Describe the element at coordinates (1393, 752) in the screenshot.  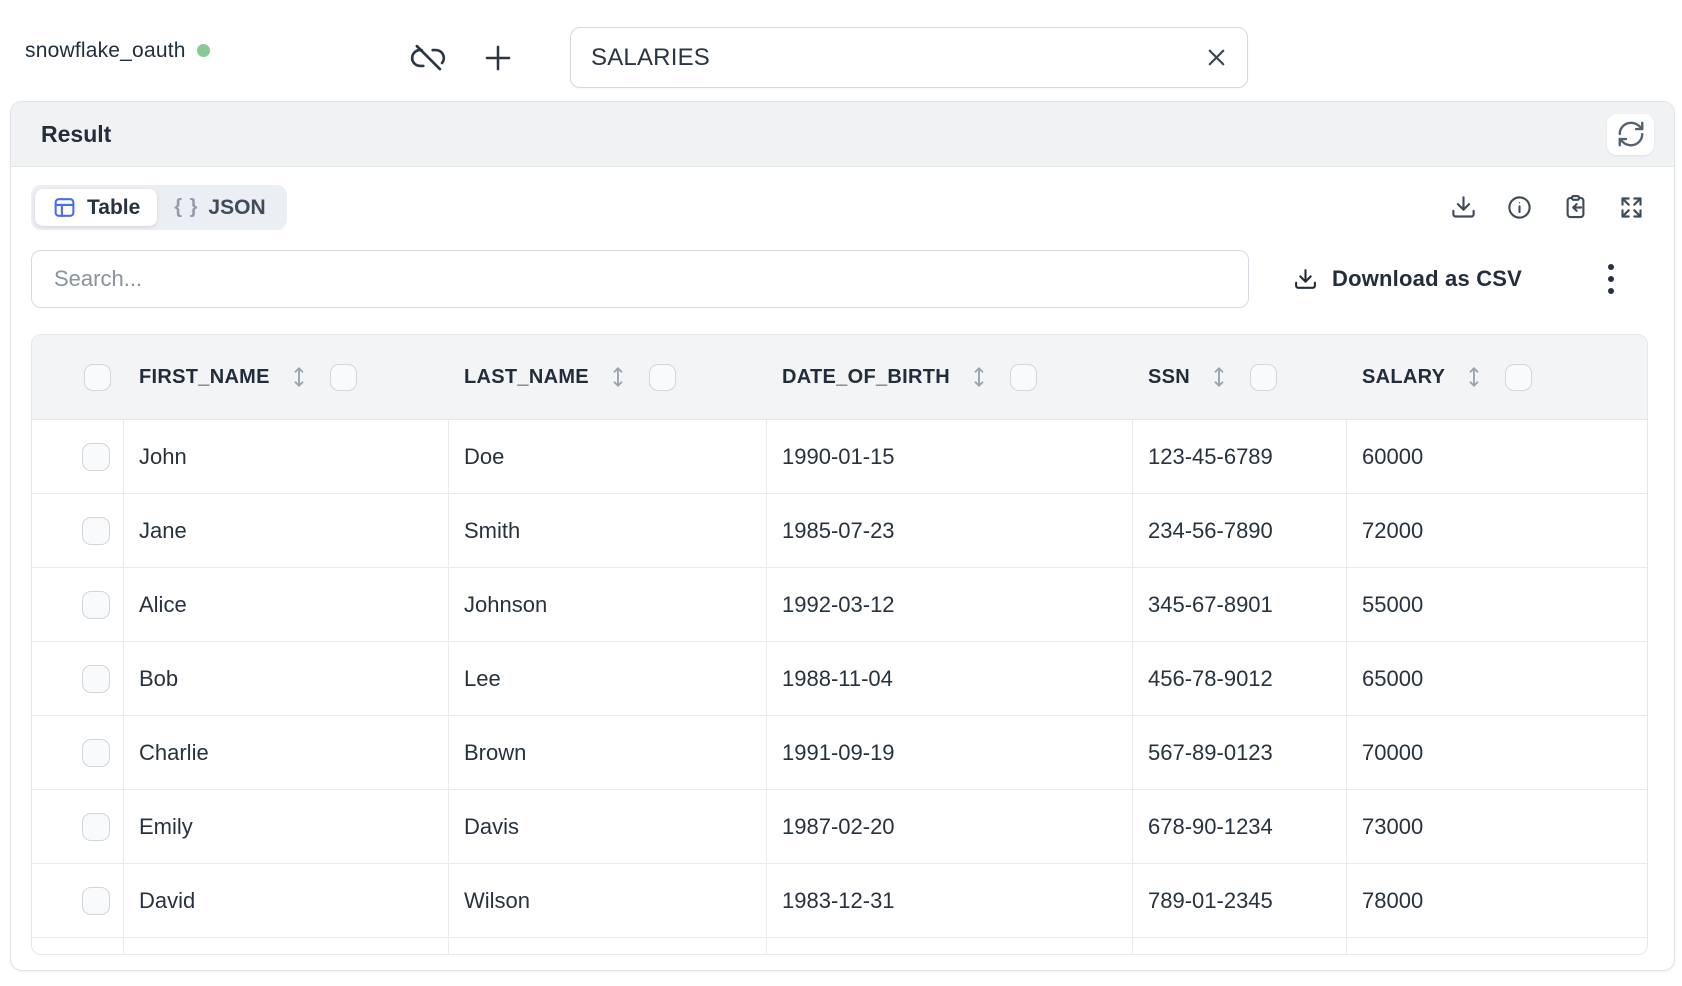
I see `cell-salary: 70000` at that location.